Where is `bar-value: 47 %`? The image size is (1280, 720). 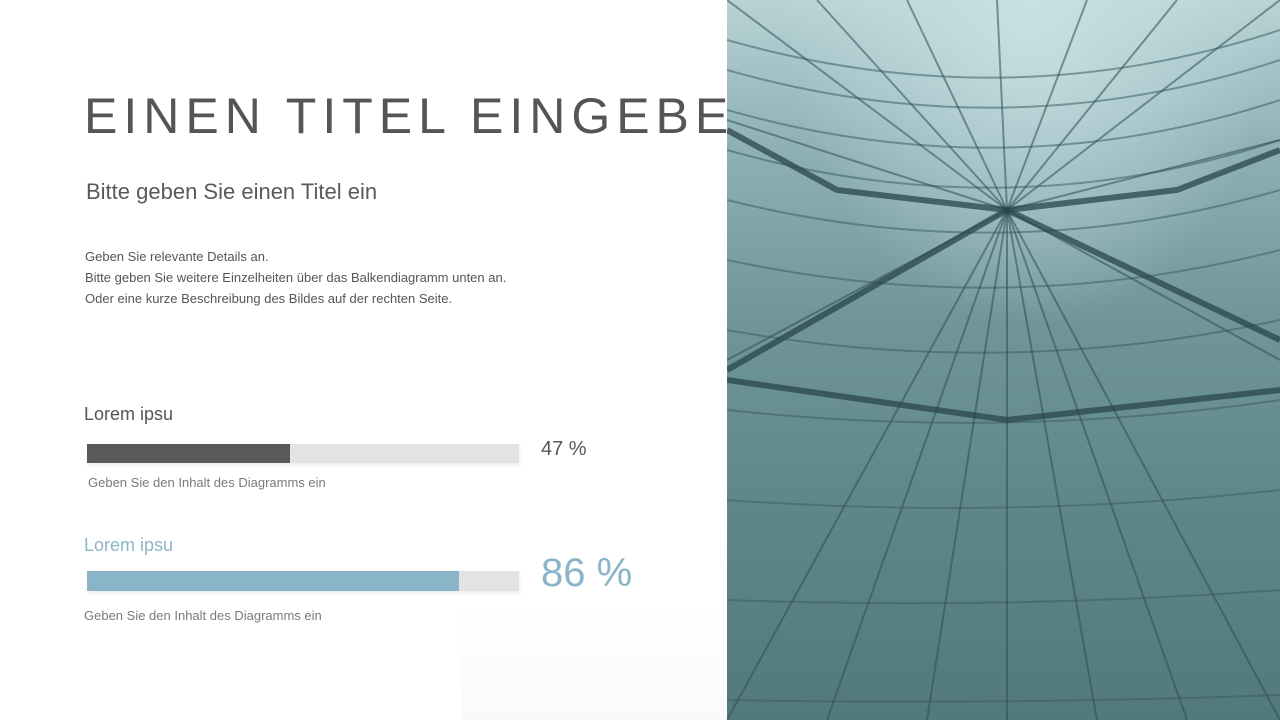 bar-value: 47 % is located at coordinates (564, 449).